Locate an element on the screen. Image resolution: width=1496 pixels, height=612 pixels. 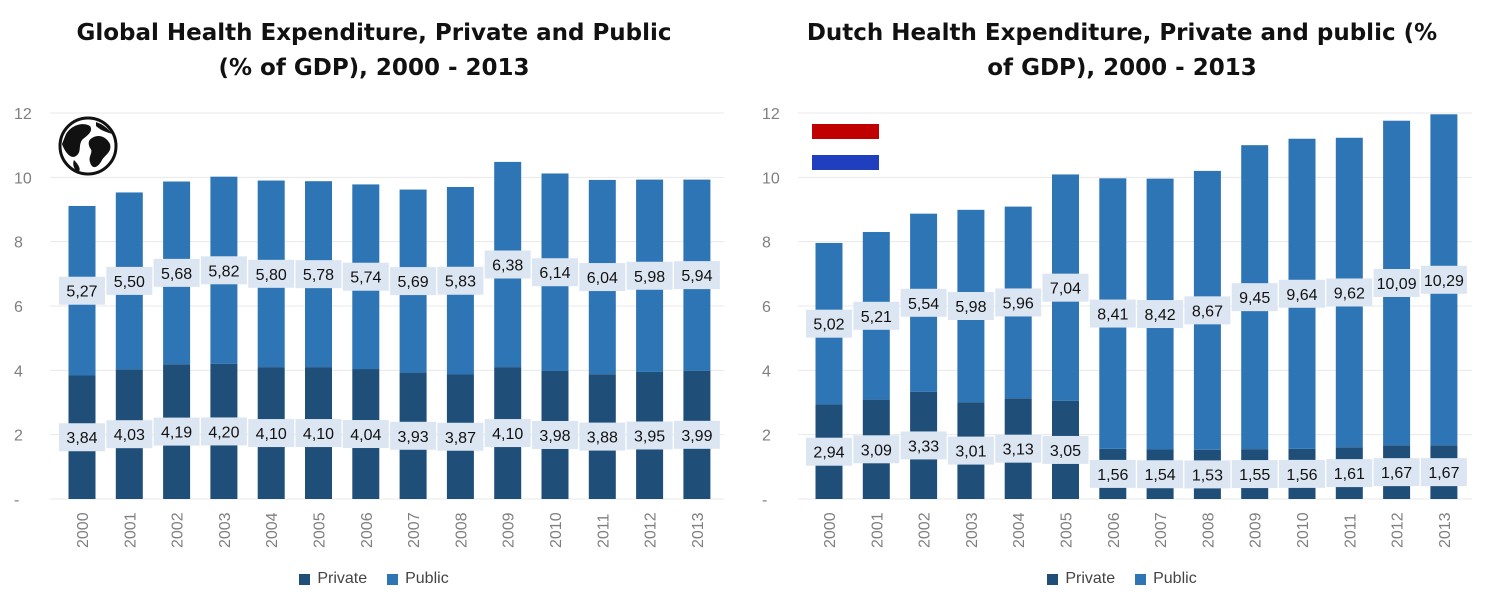
data-label-private: 3,87 is located at coordinates (460, 438).